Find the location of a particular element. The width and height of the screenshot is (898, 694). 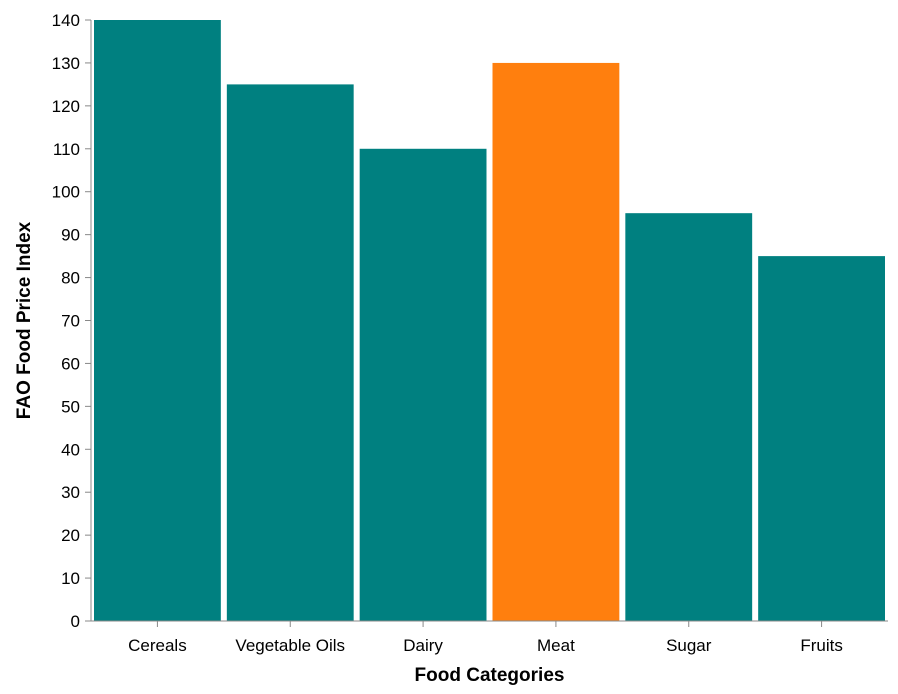

bar-fruits is located at coordinates (821, 438).